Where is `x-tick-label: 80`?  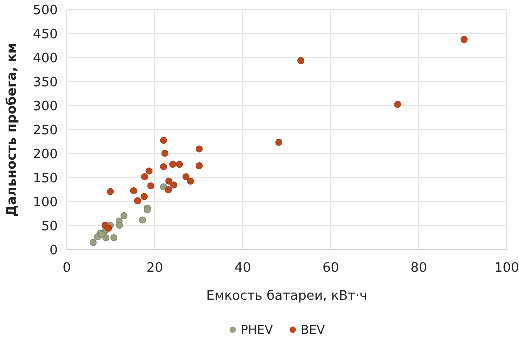 x-tick-label: 80 is located at coordinates (419, 268).